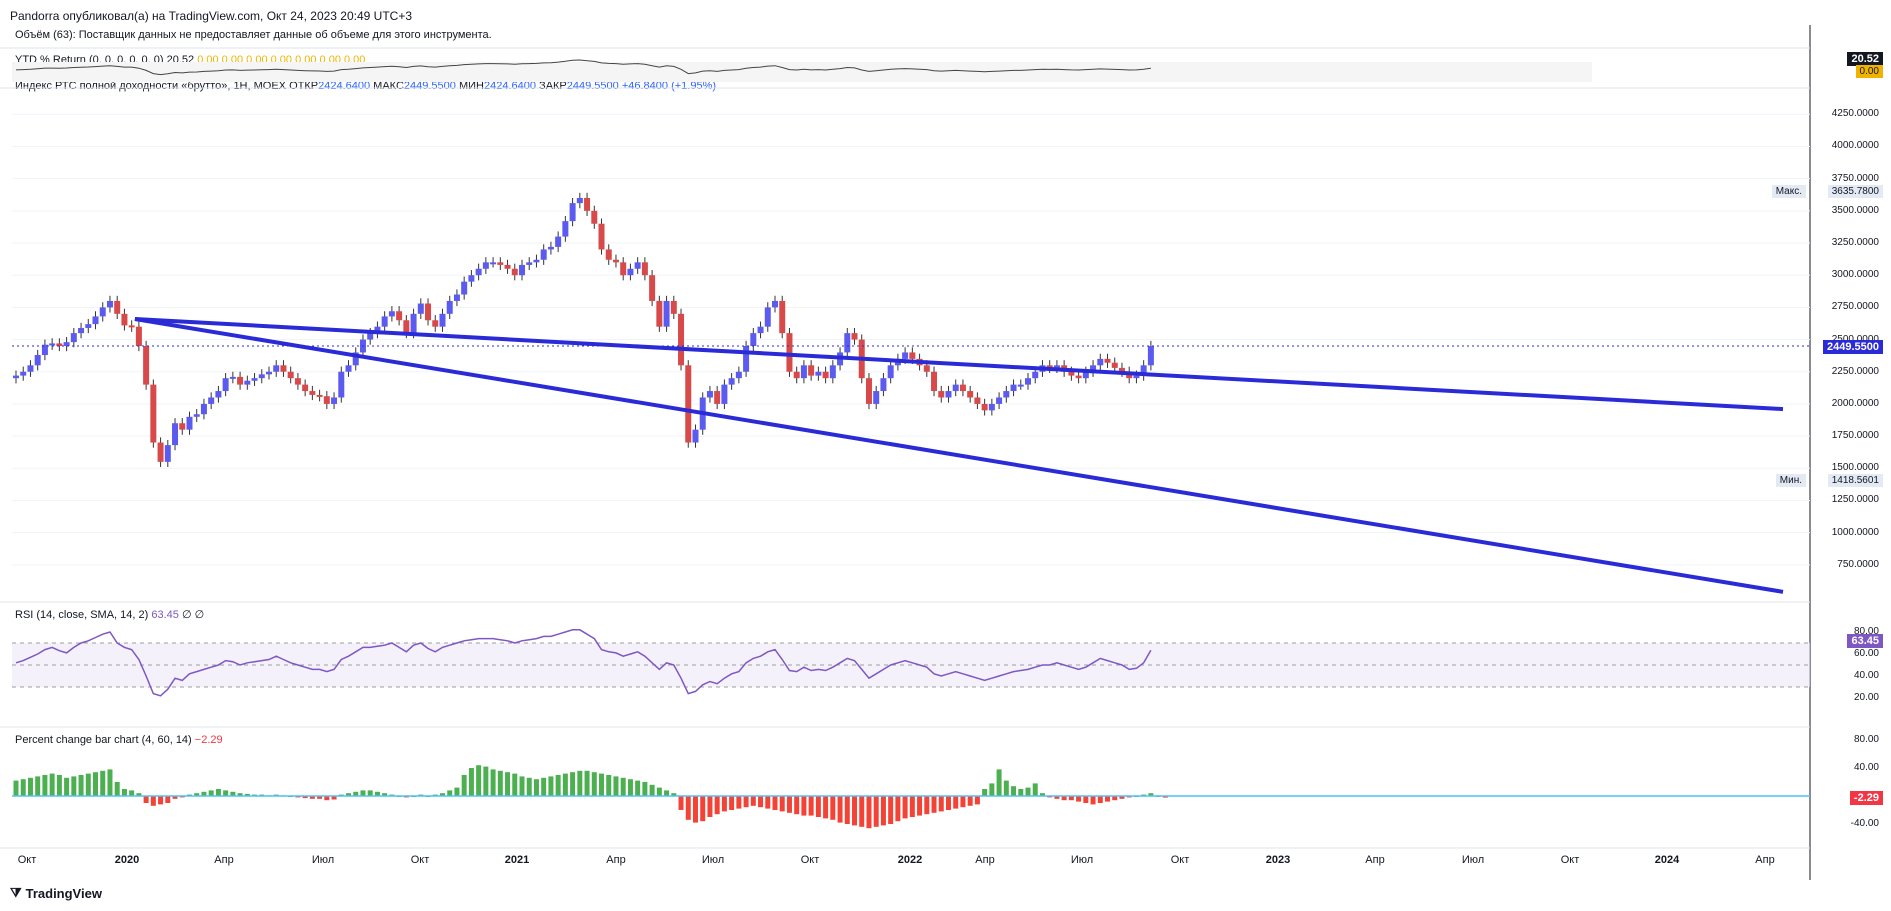  Describe the element at coordinates (1855, 436) in the screenshot. I see `price-axis-label: 1750.0000` at that location.